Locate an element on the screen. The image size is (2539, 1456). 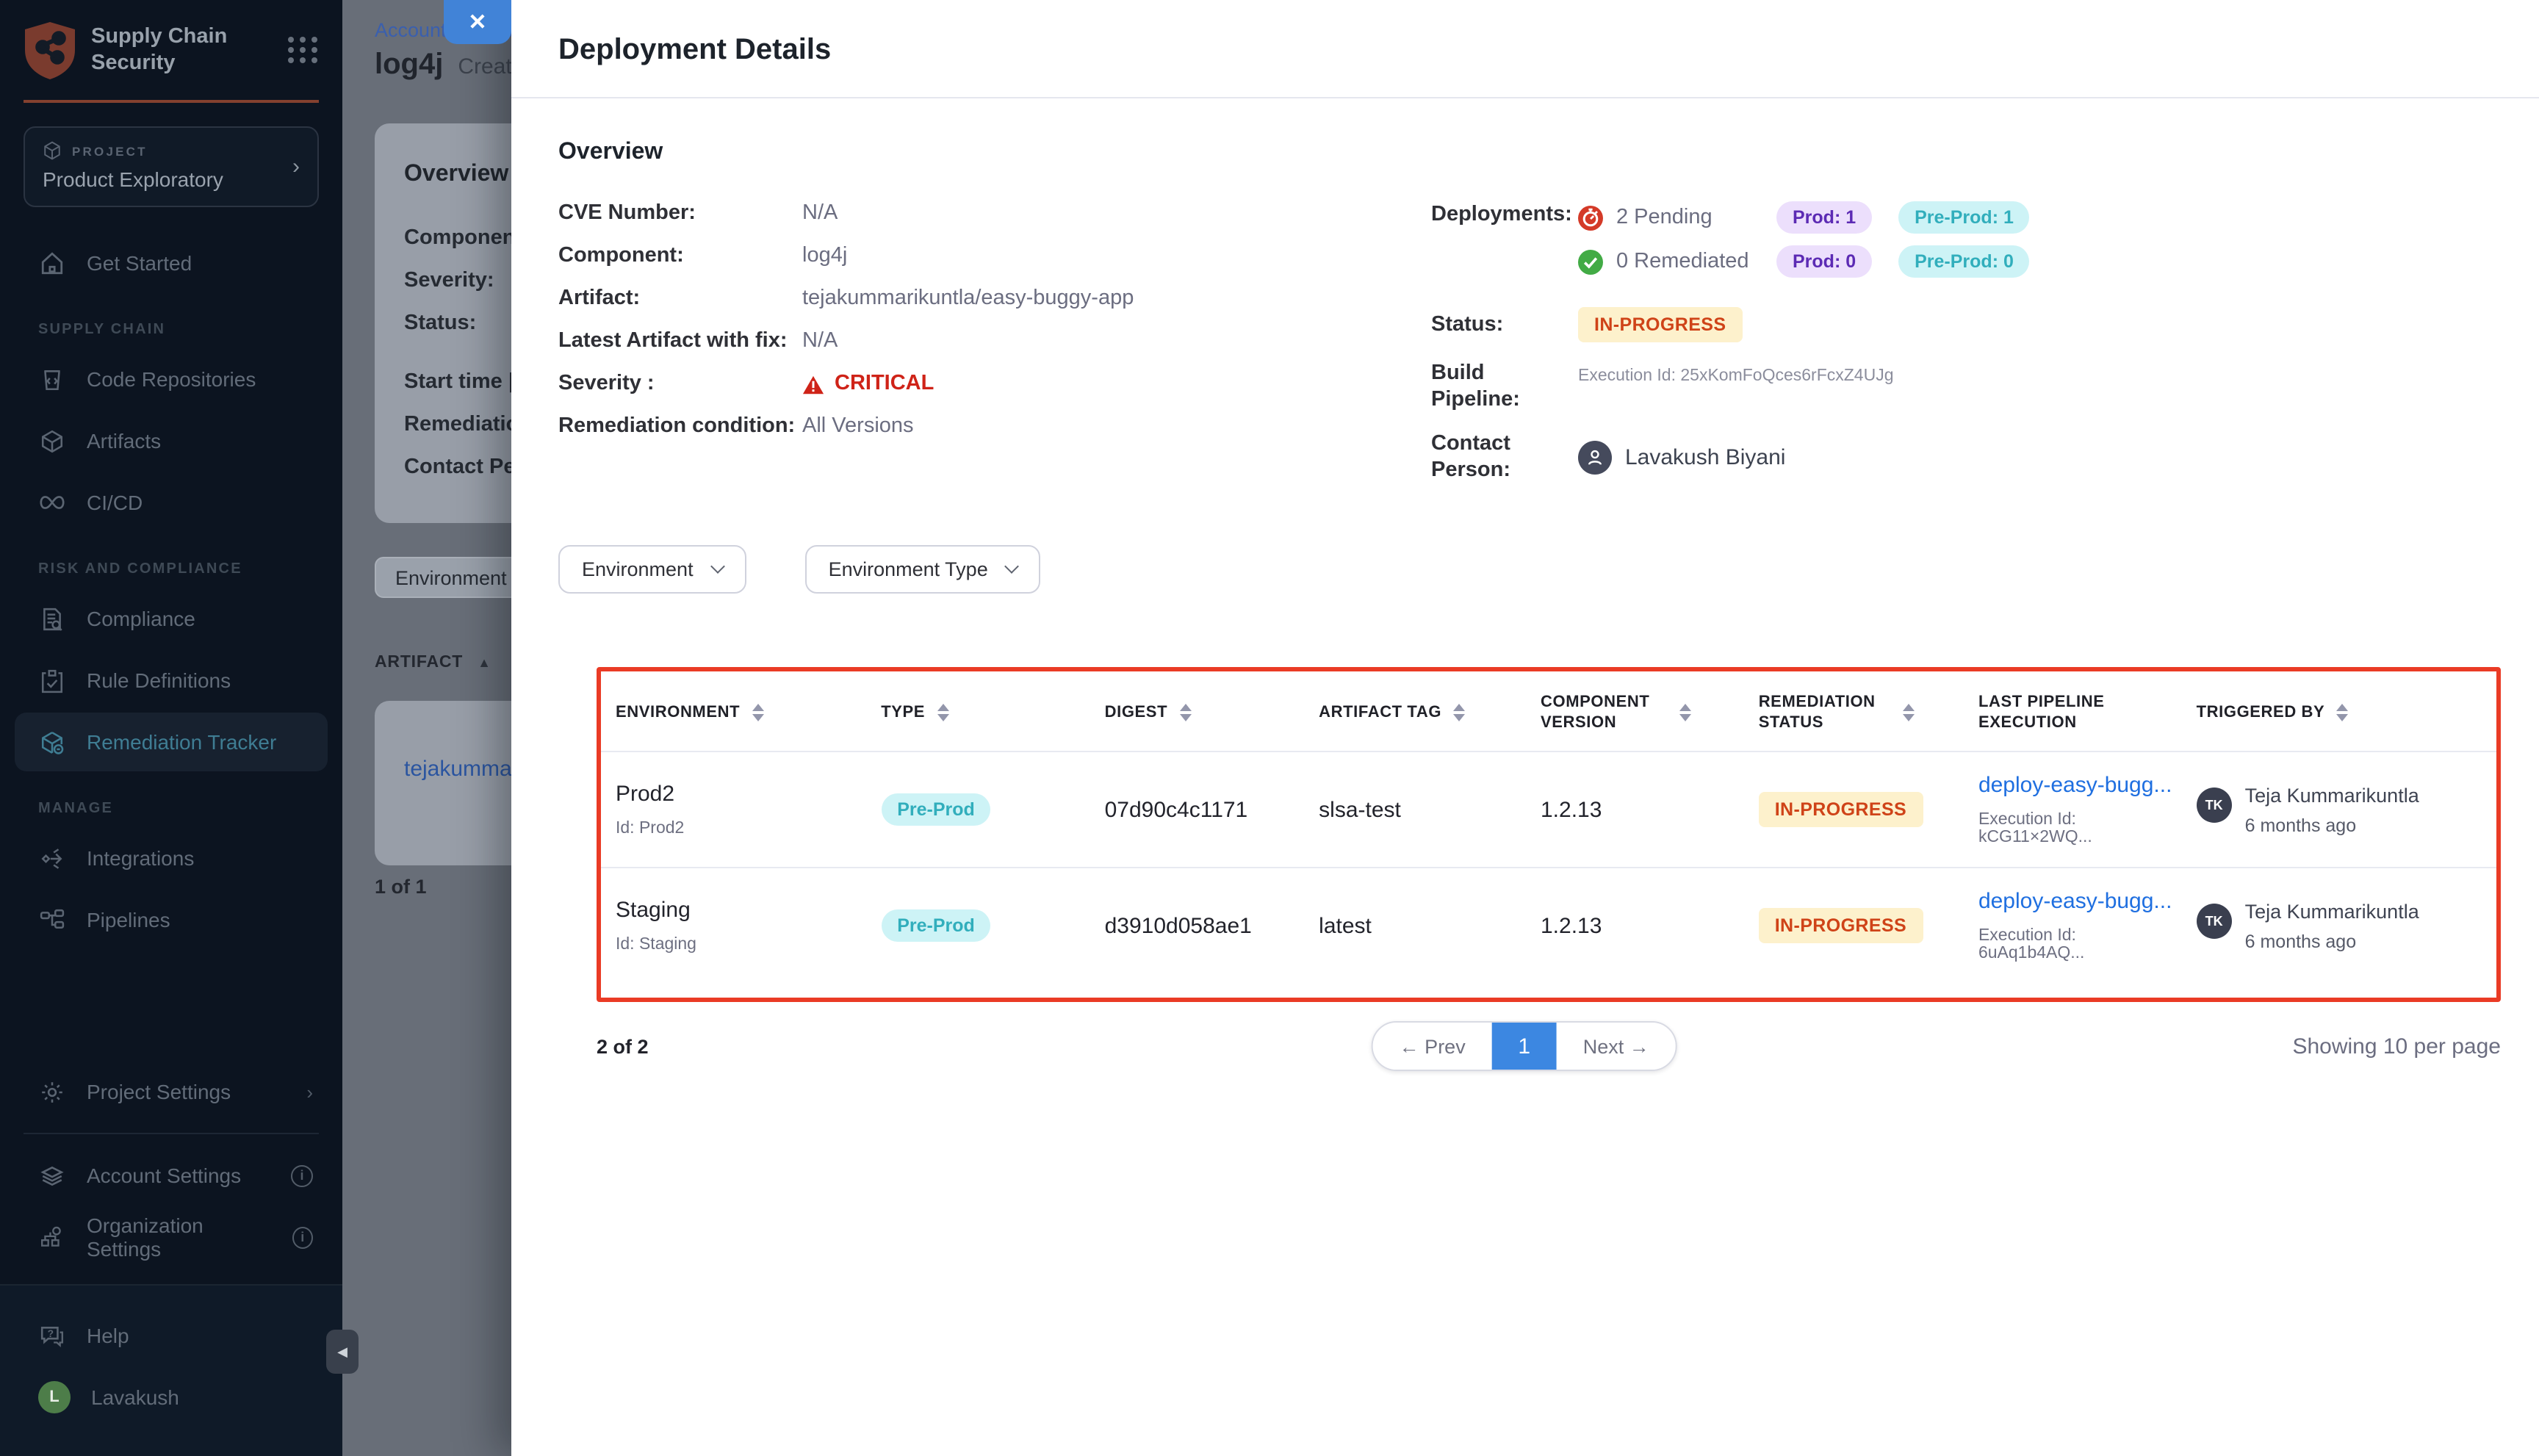
person-icon is located at coordinates (1595, 457).